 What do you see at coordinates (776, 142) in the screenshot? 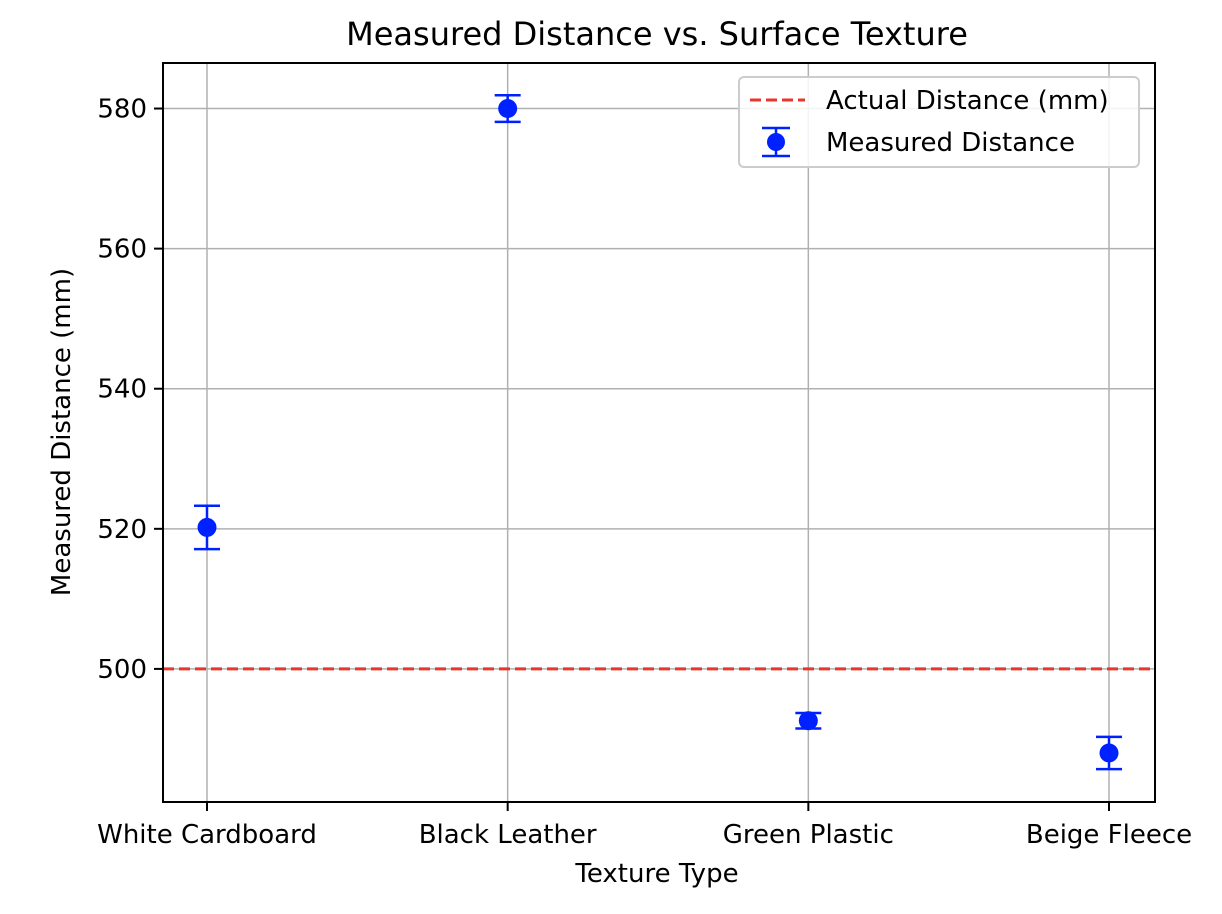
I see `legend-measured-distance-swatch` at bounding box center [776, 142].